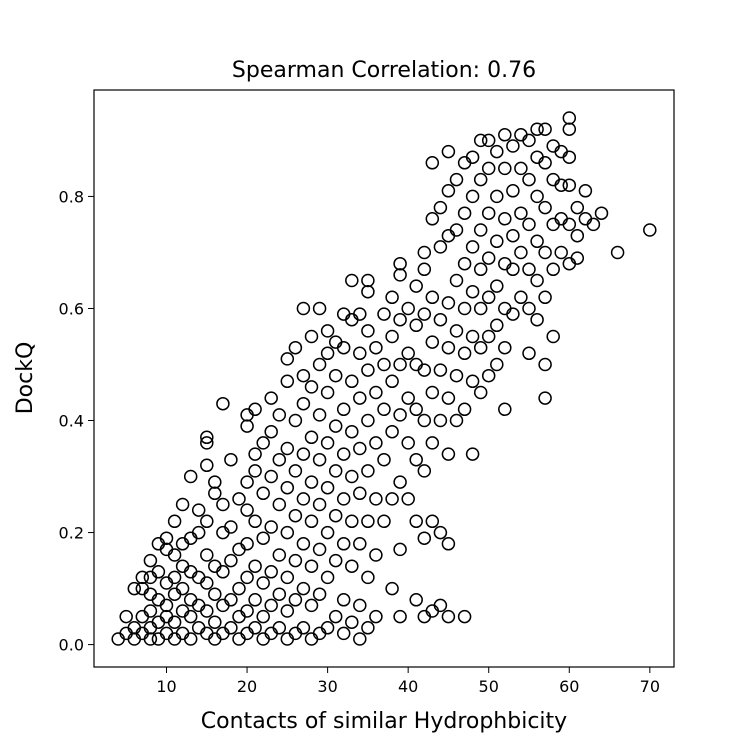 The height and width of the screenshot is (750, 750). What do you see at coordinates (650, 686) in the screenshot?
I see `x-tick-label: 70` at bounding box center [650, 686].